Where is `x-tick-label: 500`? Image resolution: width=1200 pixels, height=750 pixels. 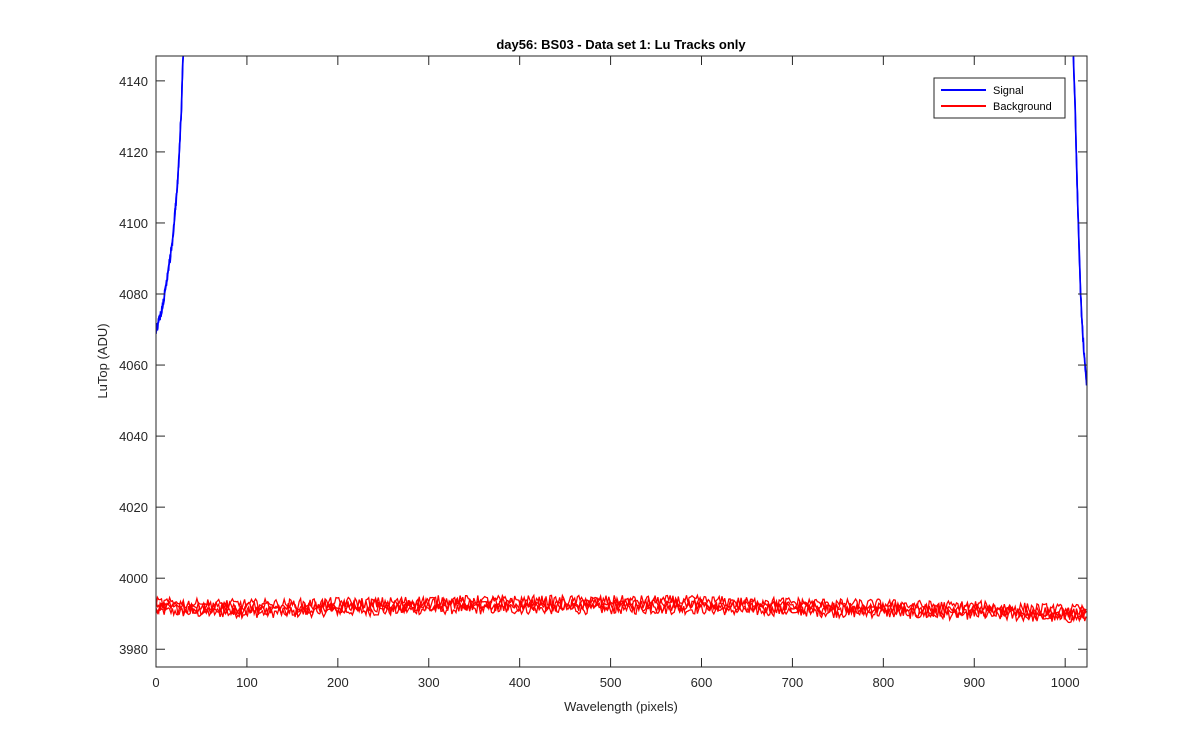 x-tick-label: 500 is located at coordinates (611, 682).